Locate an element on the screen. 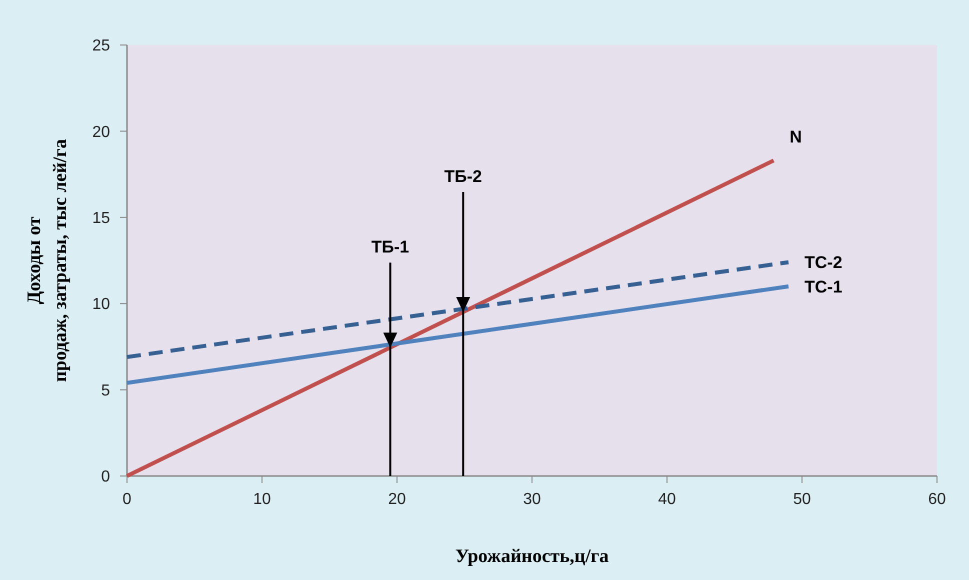 The image size is (969, 580). ref-line-label: ТБ-2 is located at coordinates (463, 176).